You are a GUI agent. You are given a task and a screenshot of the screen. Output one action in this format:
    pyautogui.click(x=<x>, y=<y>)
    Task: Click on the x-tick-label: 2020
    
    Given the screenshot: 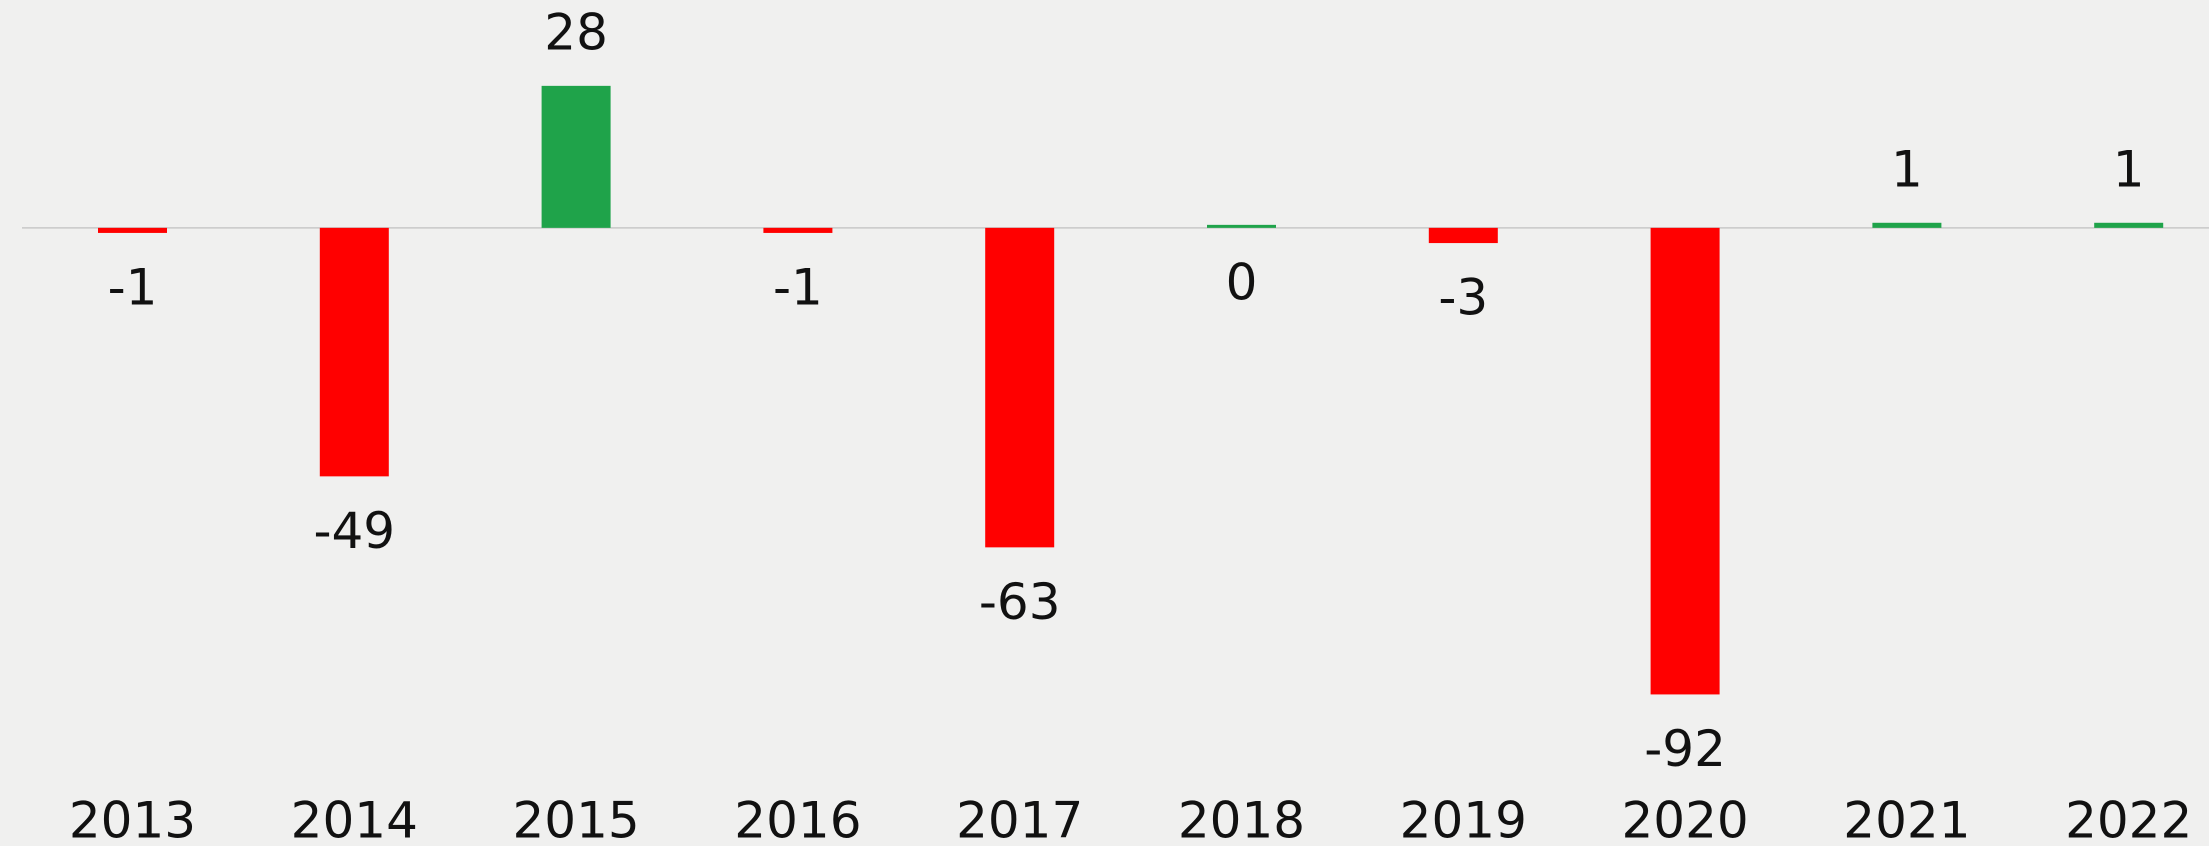 What is the action you would take?
    pyautogui.click(x=1684, y=819)
    